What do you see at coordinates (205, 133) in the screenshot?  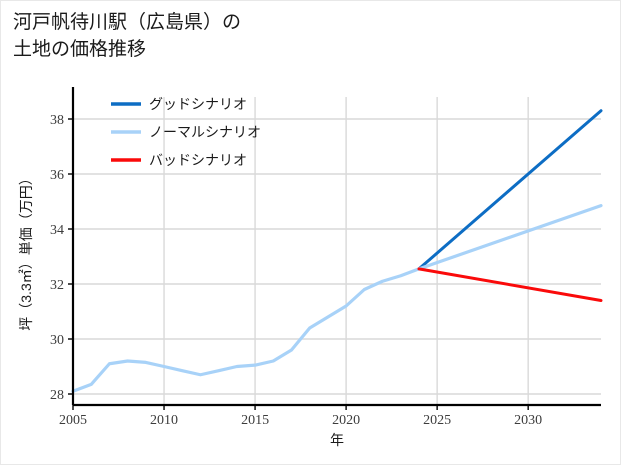 I see `legend-label-ノーマルシナリオ: ノーマルシナリオ` at bounding box center [205, 133].